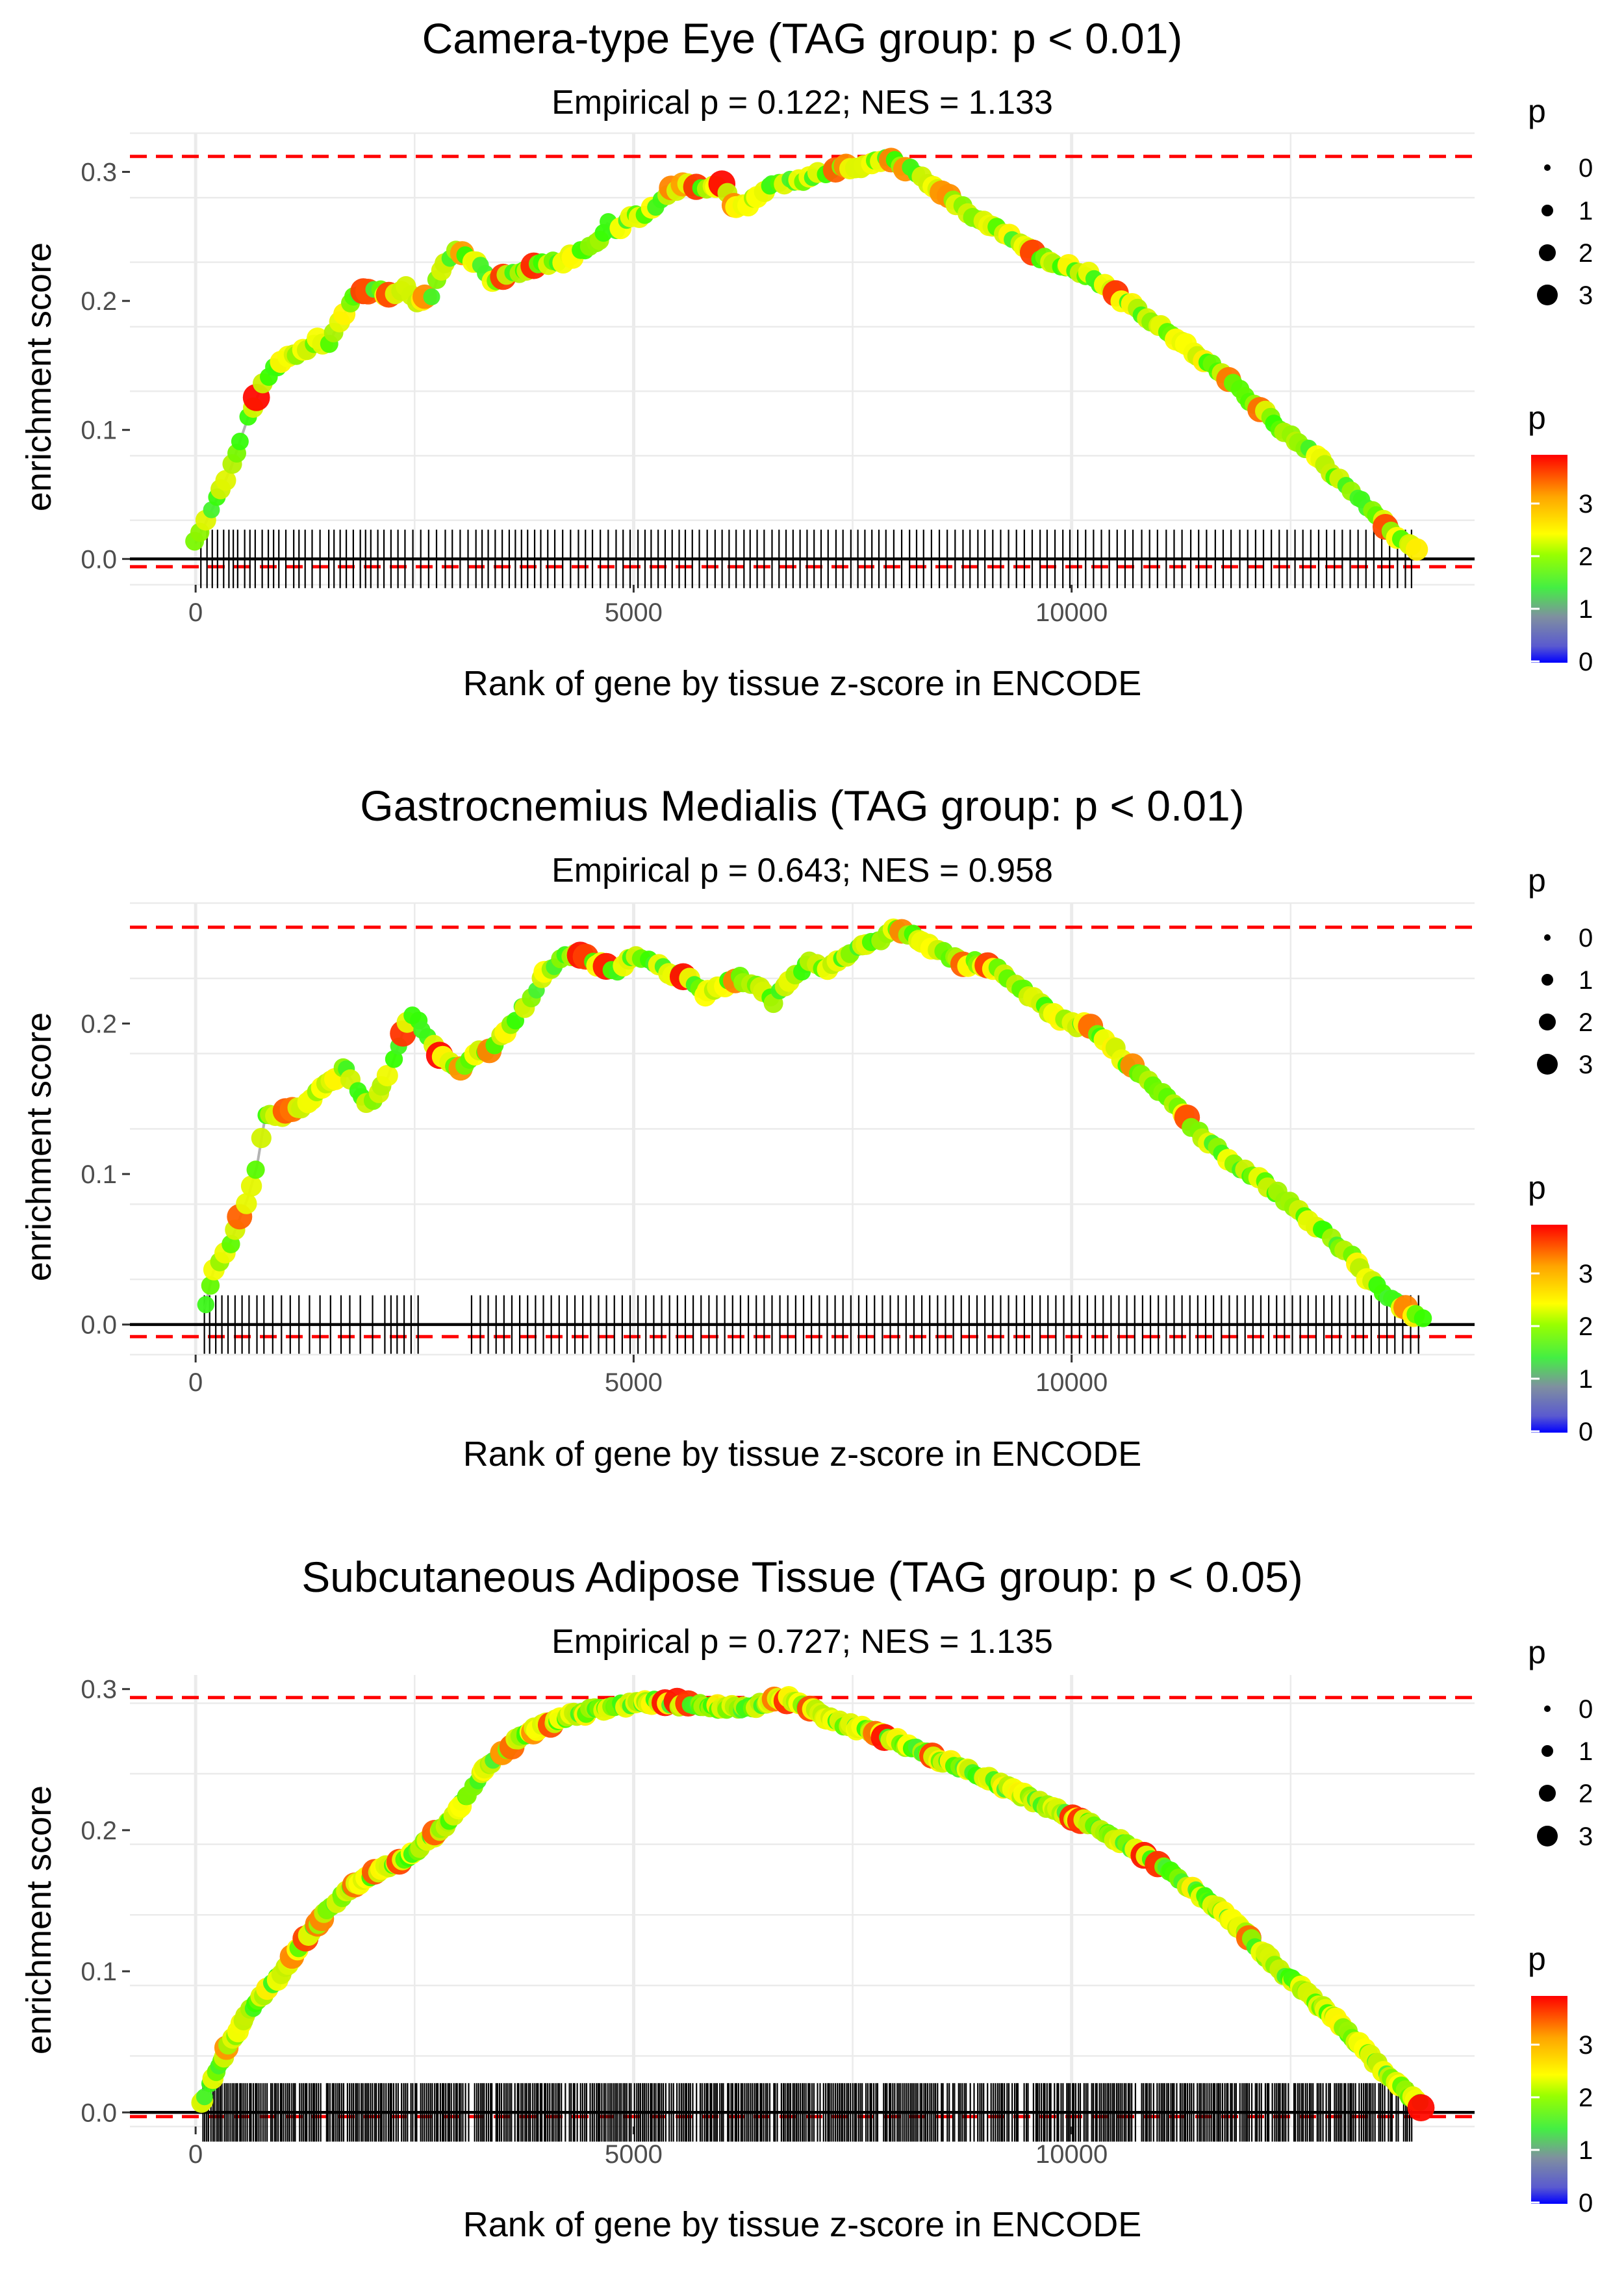  Describe the element at coordinates (802, 2224) in the screenshot. I see `panel-3-x-axis-title: Rank of gene by tissue z-score in ENCODE` at that location.